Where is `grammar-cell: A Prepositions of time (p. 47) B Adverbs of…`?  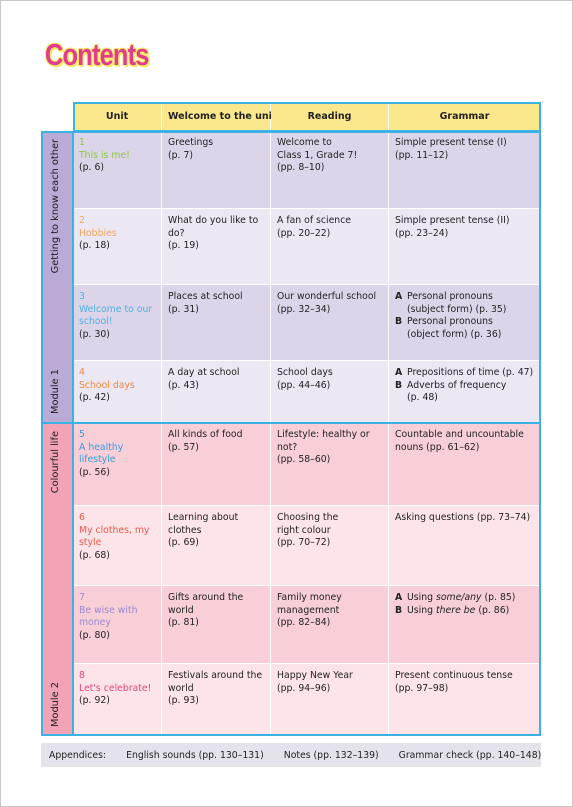
grammar-cell: A Prepositions of time (p. 47) B Adverbs of… is located at coordinates (465, 392).